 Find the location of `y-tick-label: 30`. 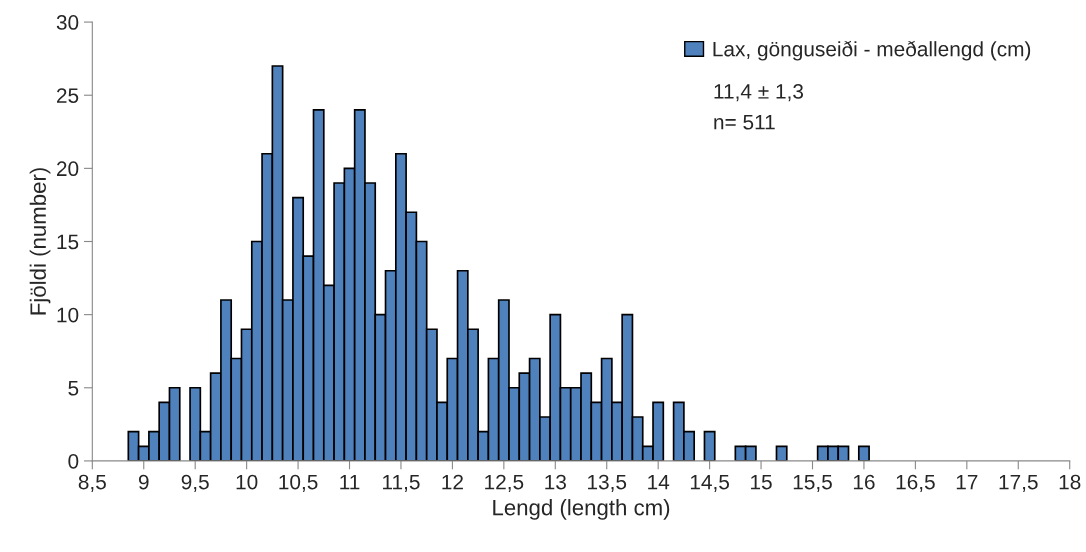

y-tick-label: 30 is located at coordinates (67, 22).